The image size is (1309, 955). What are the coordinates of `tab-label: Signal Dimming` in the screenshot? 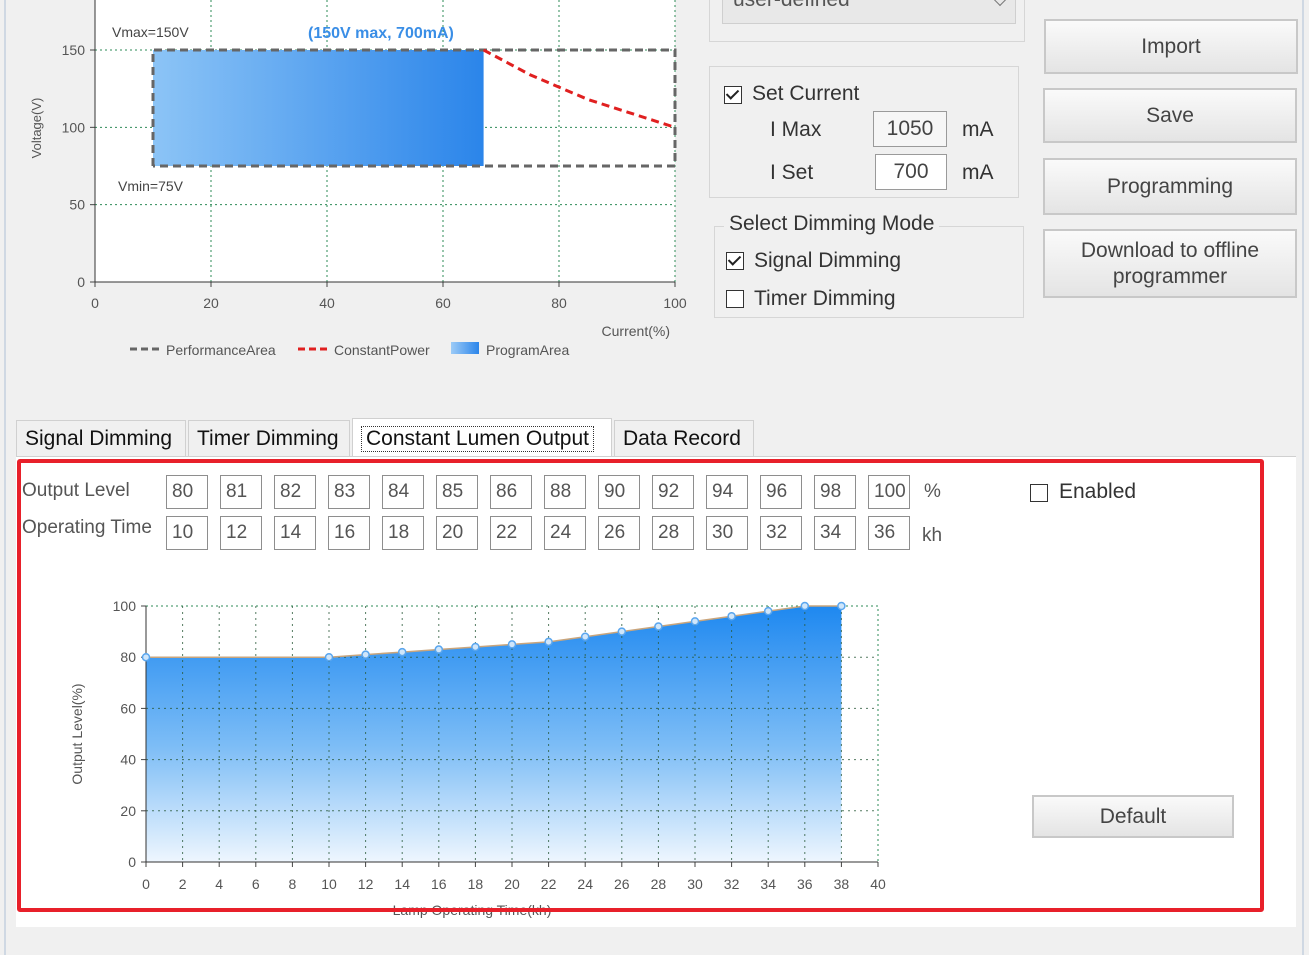 It's located at (99, 438).